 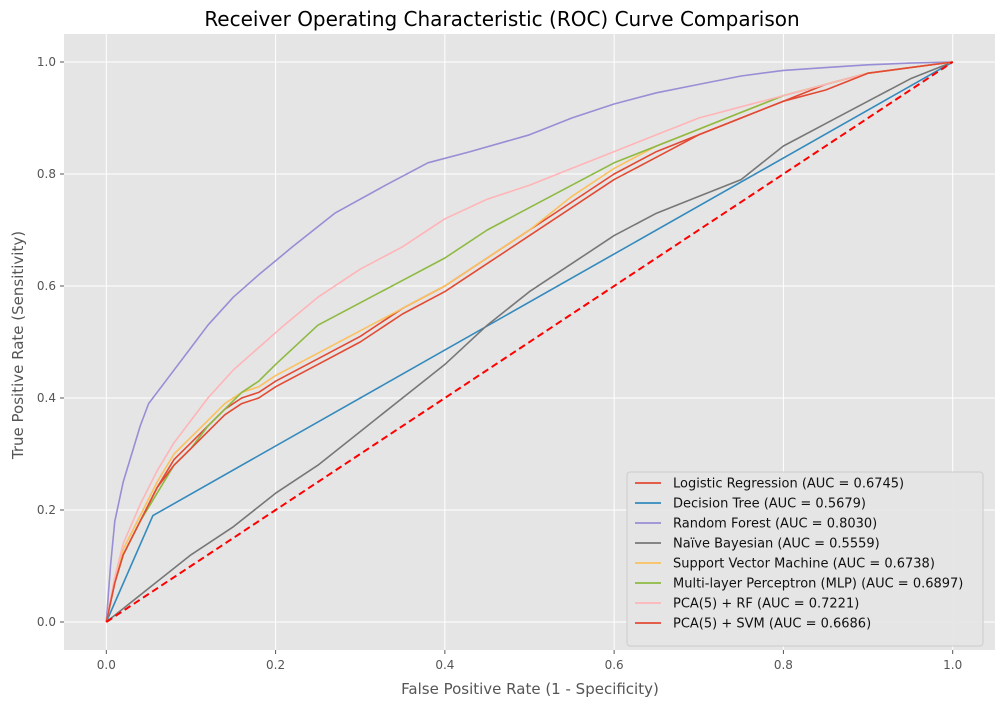 I want to click on x-tick-label: 0.4, so click(x=444, y=665).